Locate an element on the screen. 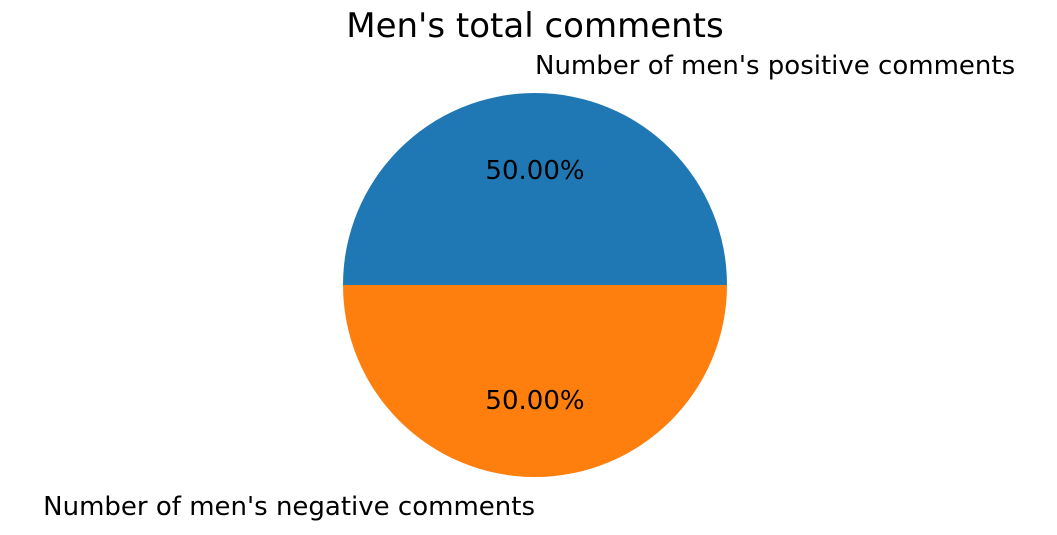 Image resolution: width=1057 pixels, height=535 pixels. pct-label-negative: 50.00% is located at coordinates (534, 401).